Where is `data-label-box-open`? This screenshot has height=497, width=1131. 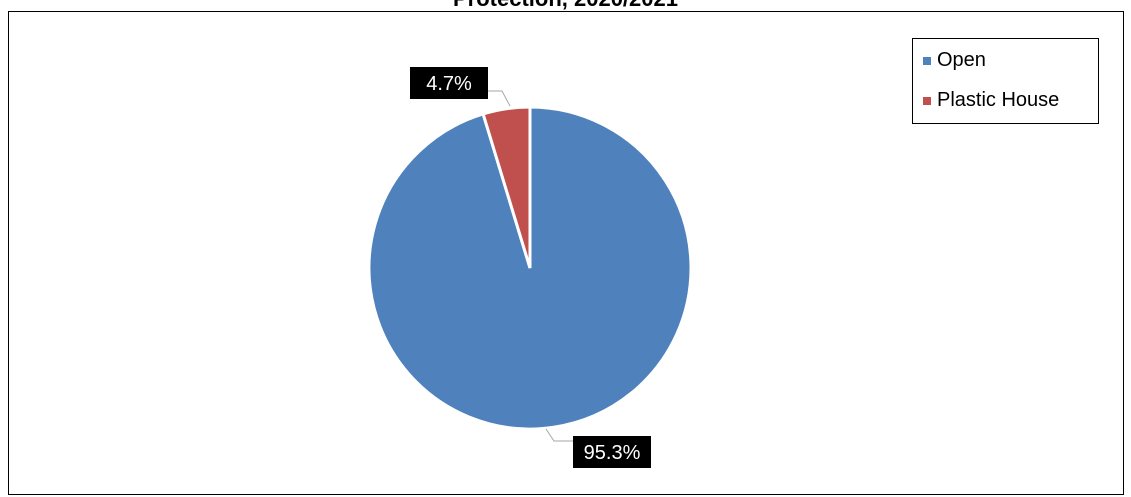
data-label-box-open is located at coordinates (612, 452).